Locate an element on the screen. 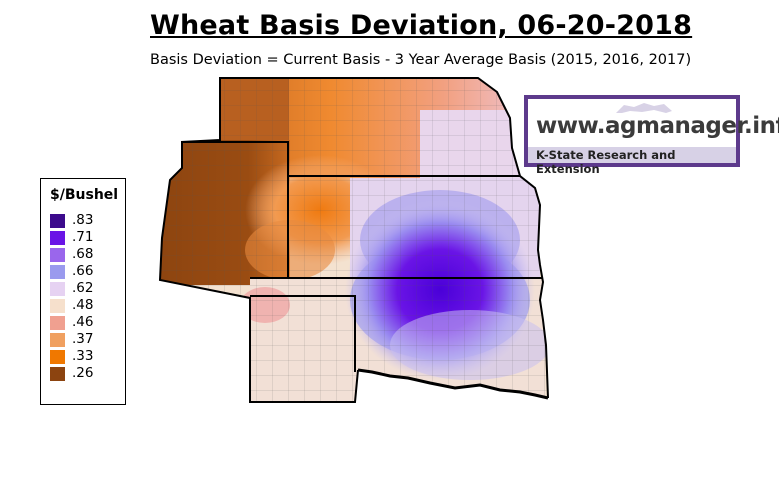  legend-label: .66 is located at coordinates (83, 271).